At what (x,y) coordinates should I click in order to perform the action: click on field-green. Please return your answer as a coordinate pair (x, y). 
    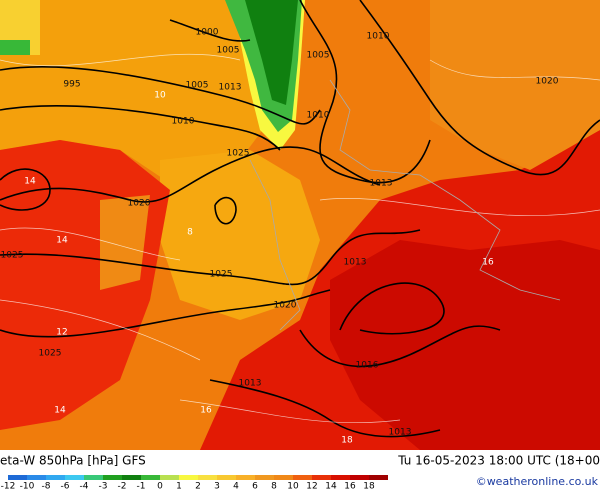
    Looking at the image, I should click on (15, 47).